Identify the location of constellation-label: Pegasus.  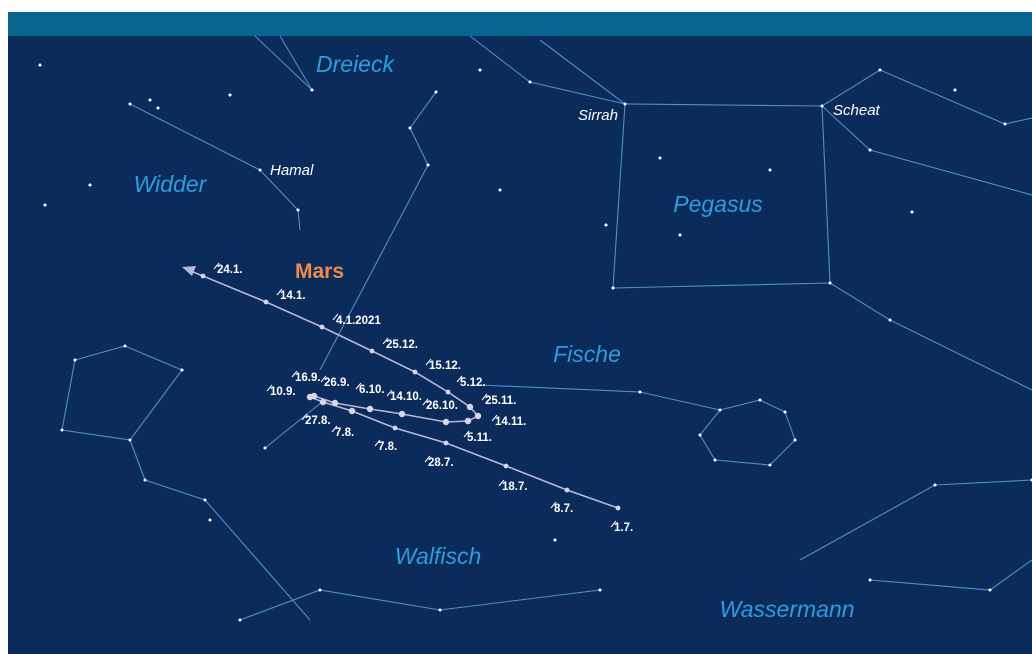
(718, 204).